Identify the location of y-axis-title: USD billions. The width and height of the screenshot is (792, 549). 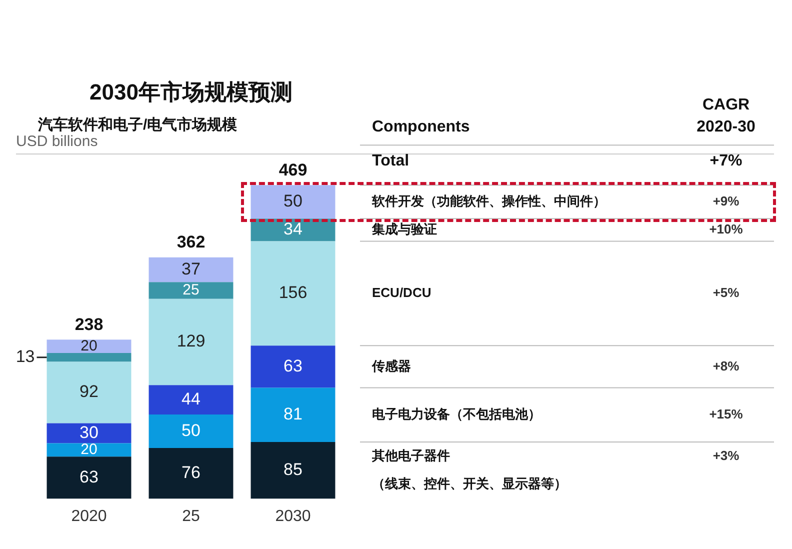
(57, 141).